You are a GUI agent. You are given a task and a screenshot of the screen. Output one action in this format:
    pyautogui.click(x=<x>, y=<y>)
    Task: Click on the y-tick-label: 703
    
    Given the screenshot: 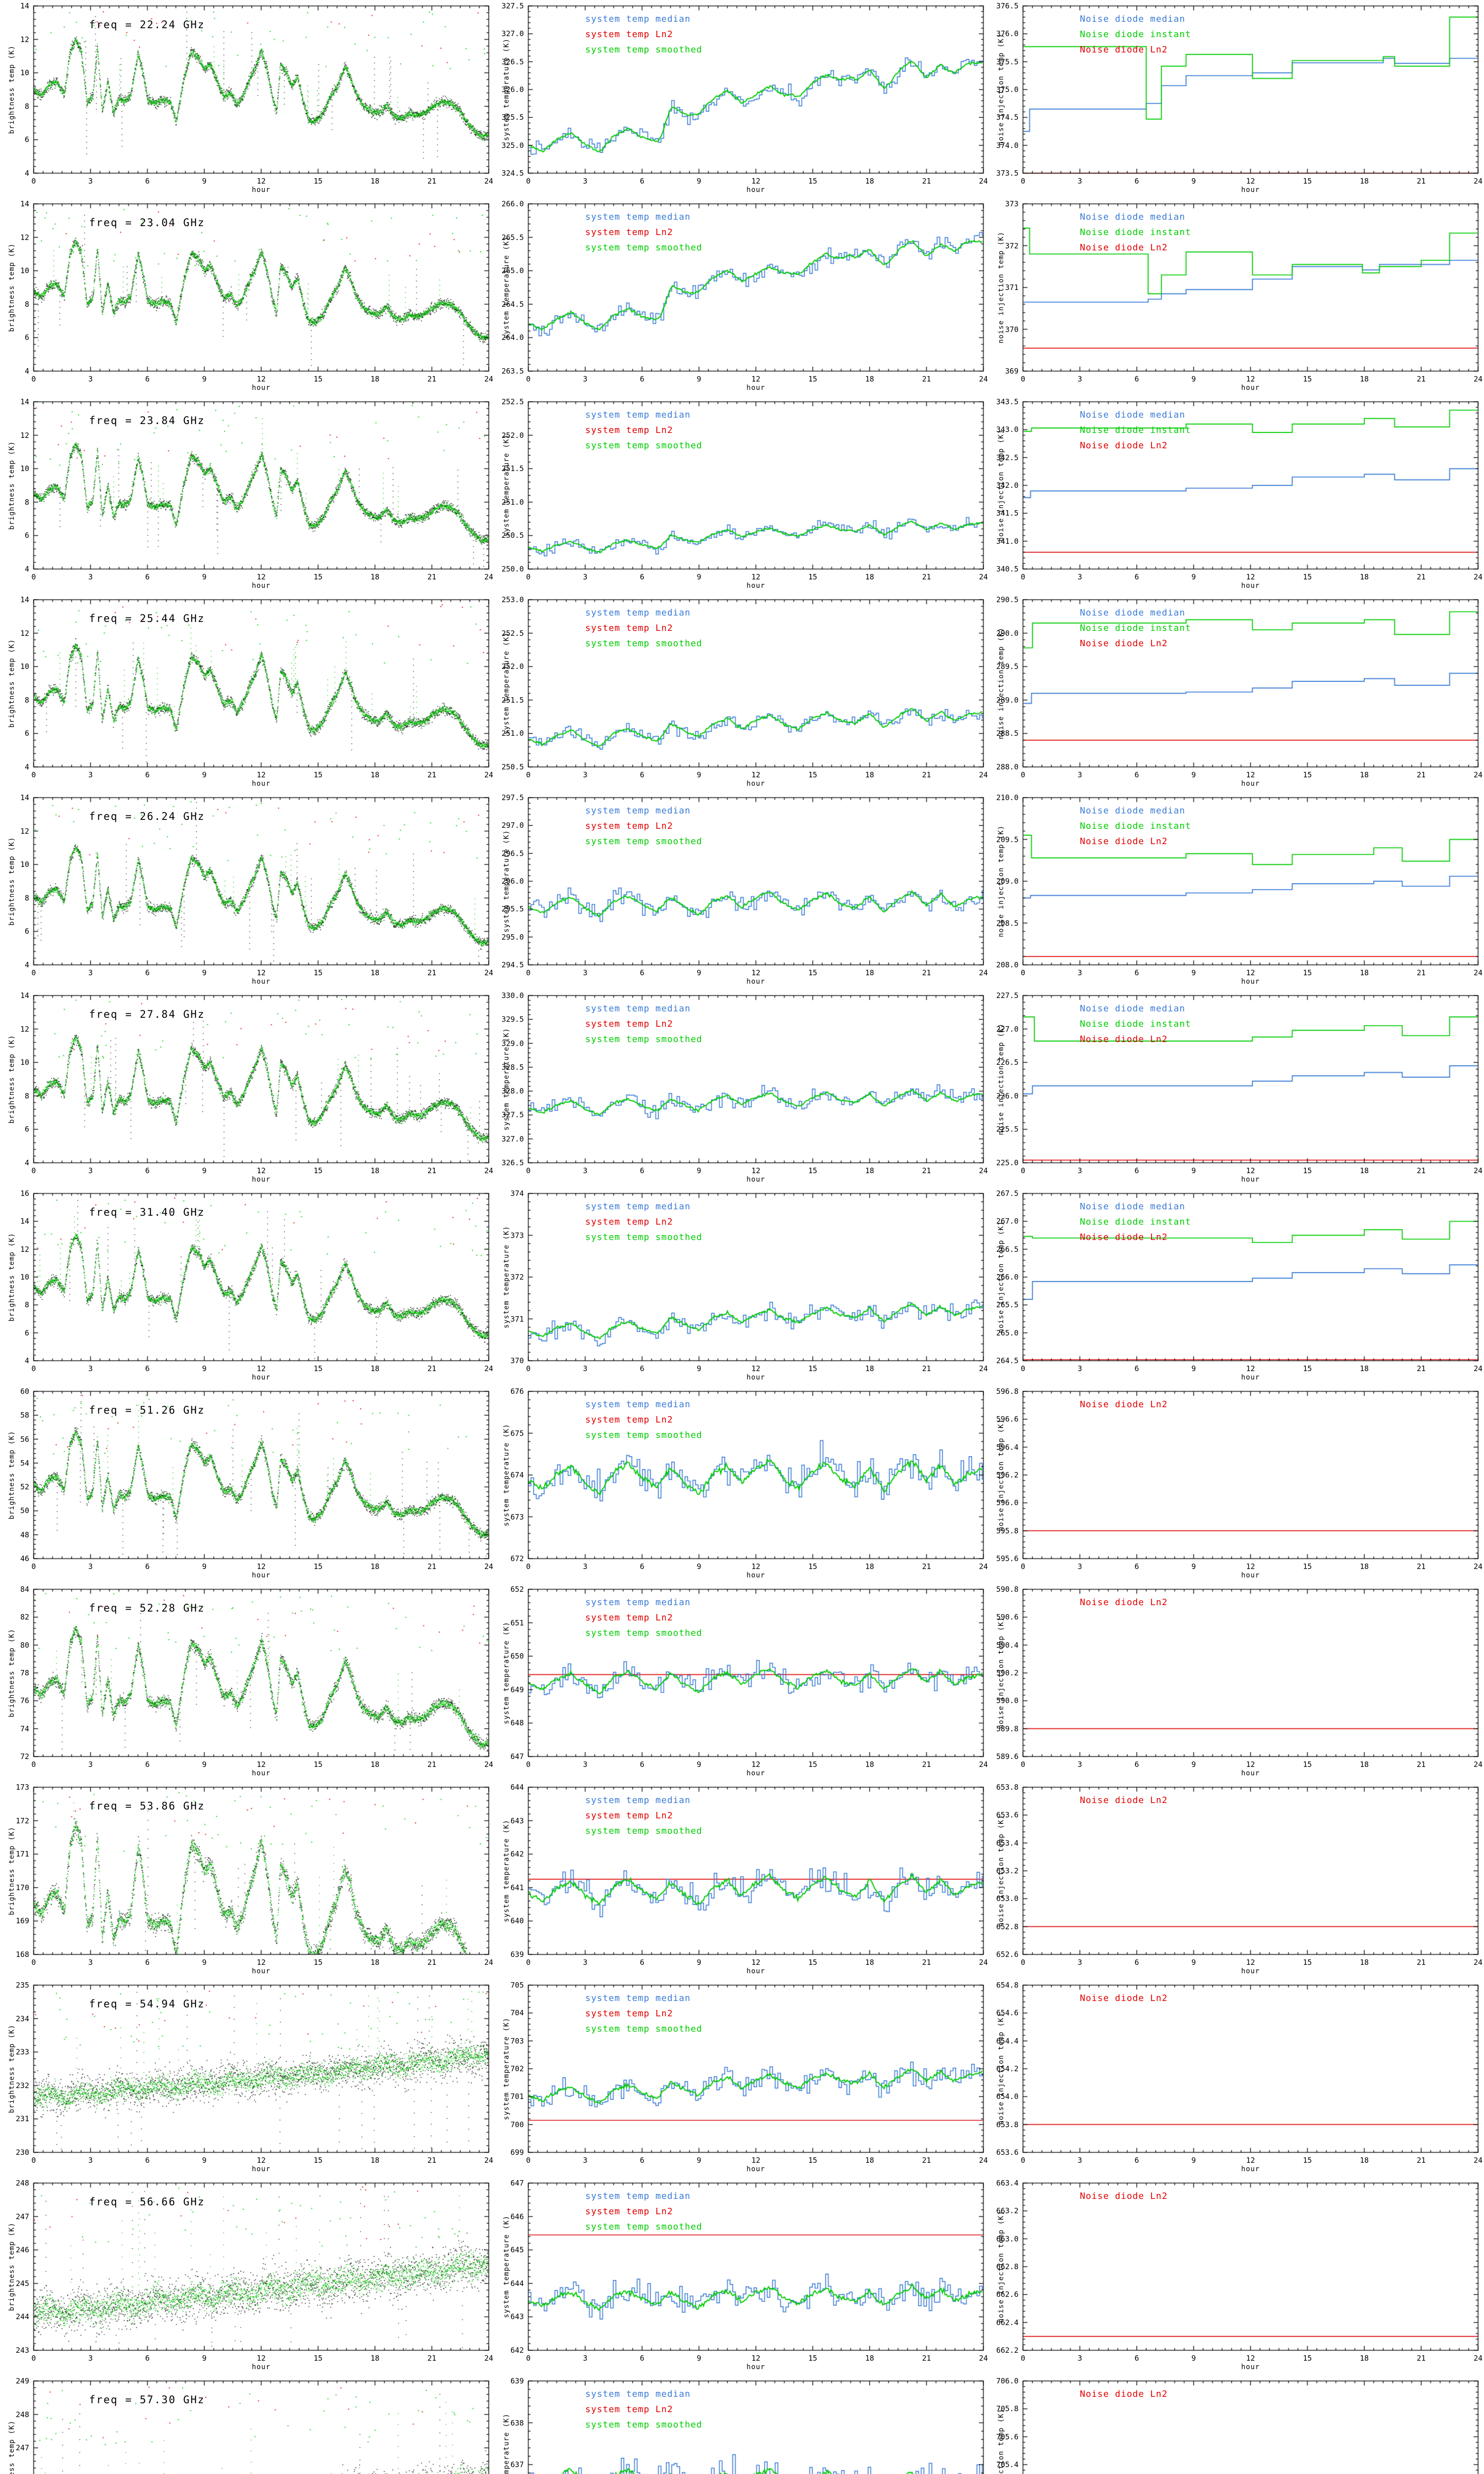 What is the action you would take?
    pyautogui.click(x=517, y=2041)
    